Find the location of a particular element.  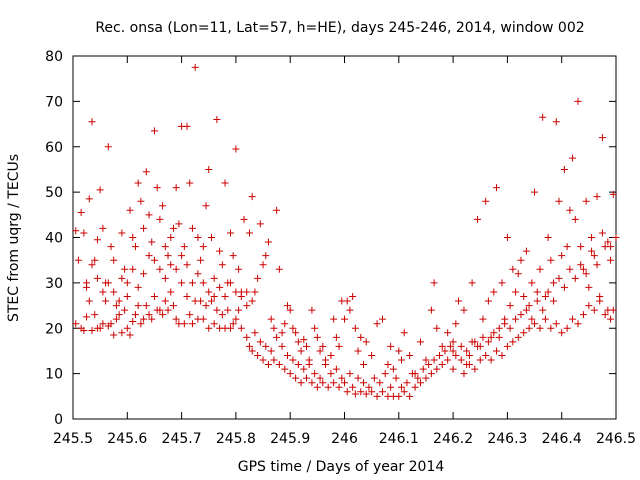

y-tick-label: 20 is located at coordinates (54, 329).